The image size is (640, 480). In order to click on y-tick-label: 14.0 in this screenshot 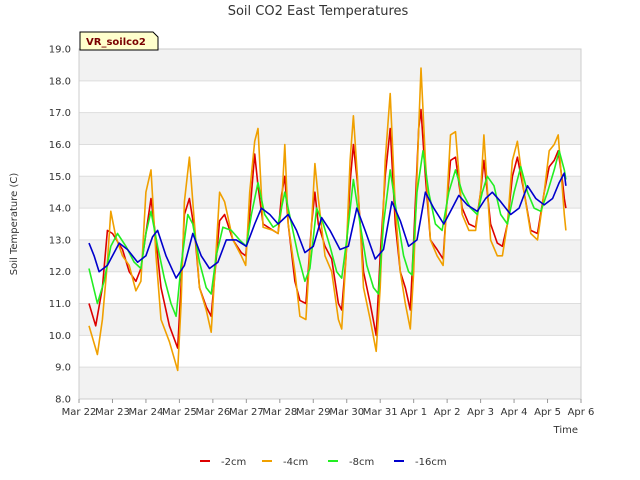, I will do `click(60, 209)`.